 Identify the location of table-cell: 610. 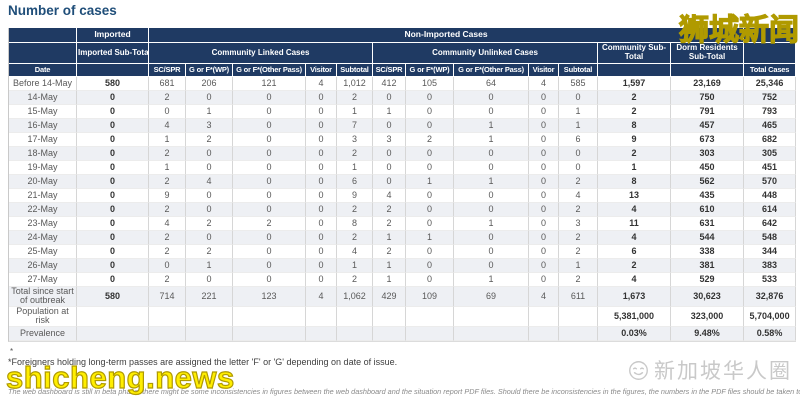
(708, 210).